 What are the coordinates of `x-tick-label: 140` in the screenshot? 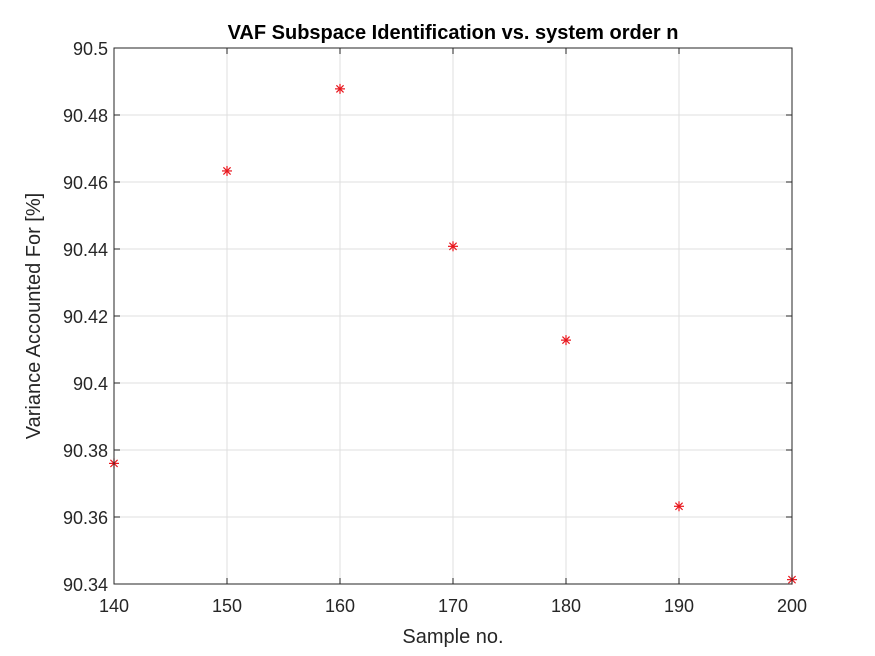 It's located at (114, 606).